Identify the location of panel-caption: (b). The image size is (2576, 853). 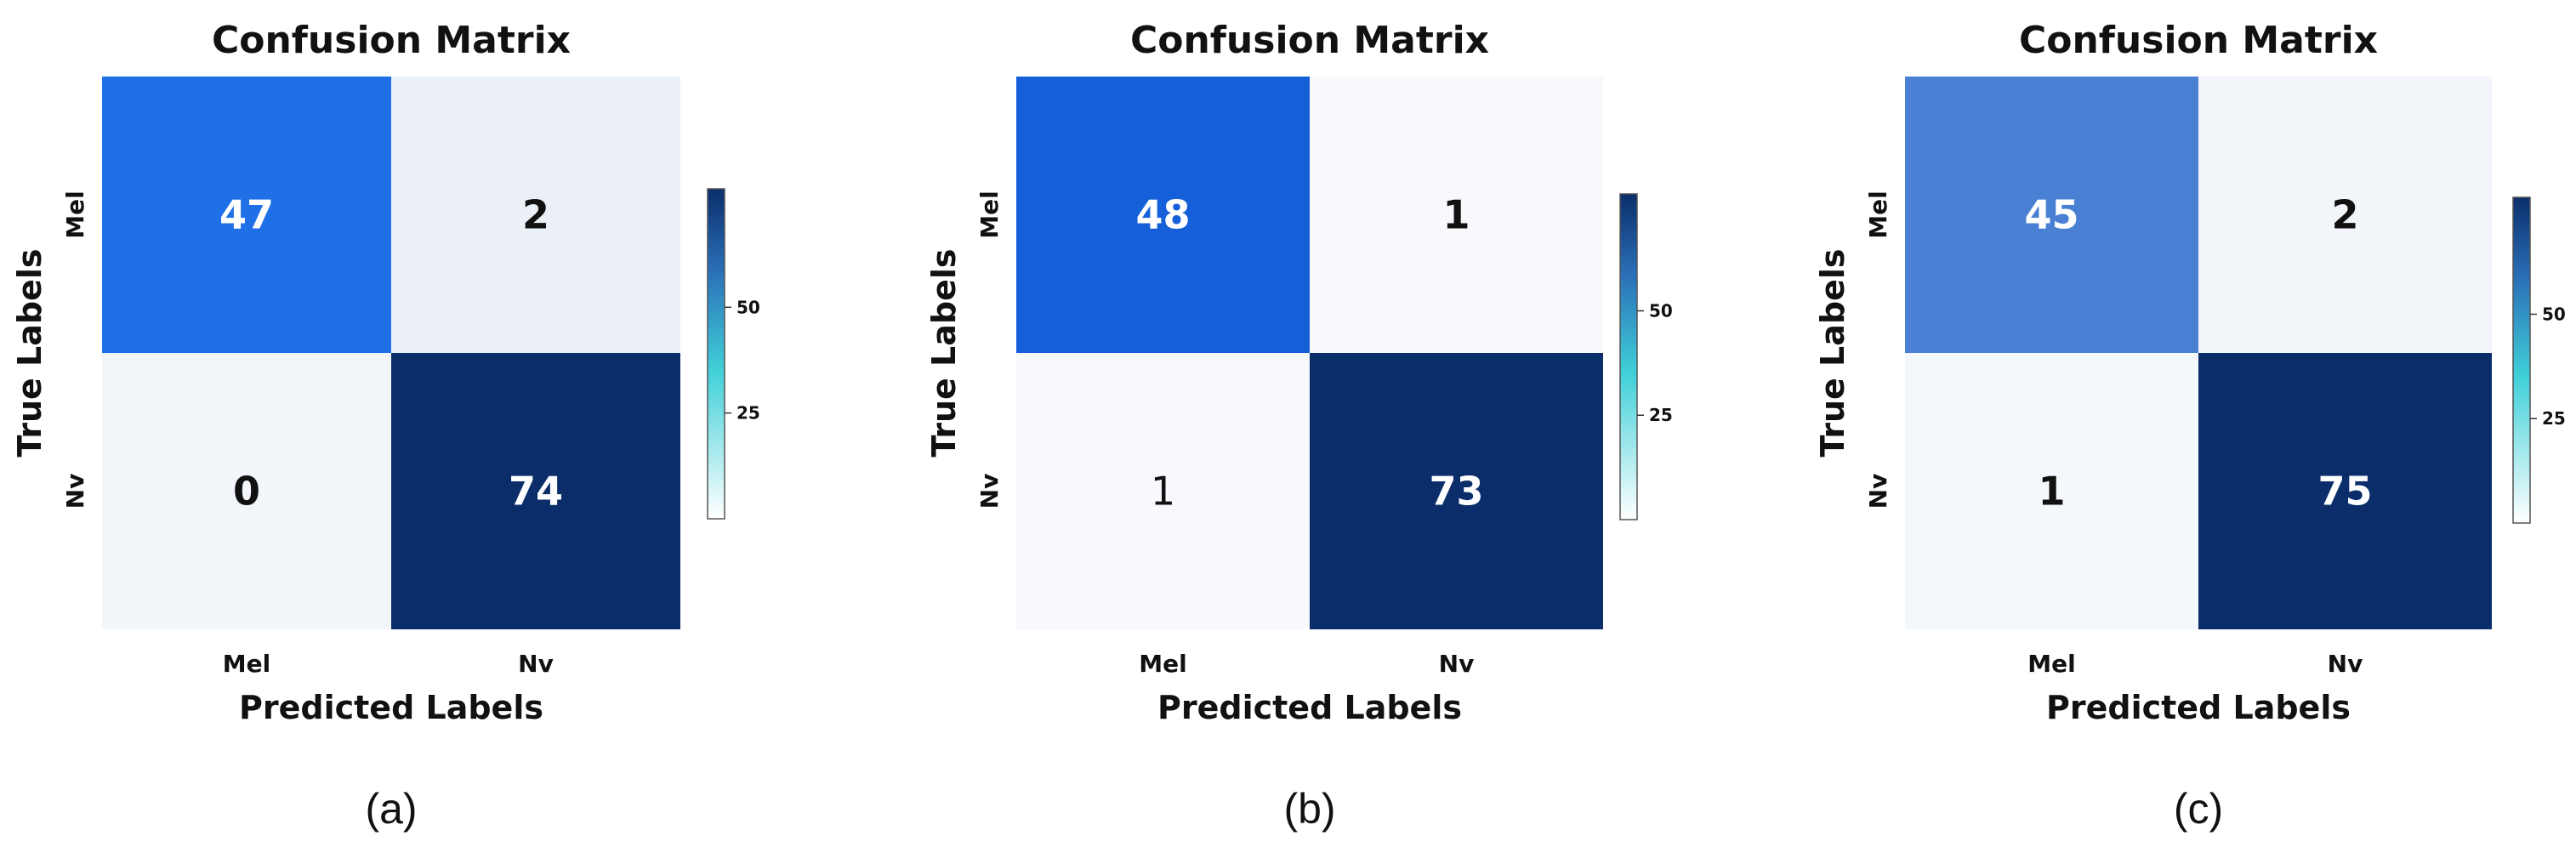
(1309, 809).